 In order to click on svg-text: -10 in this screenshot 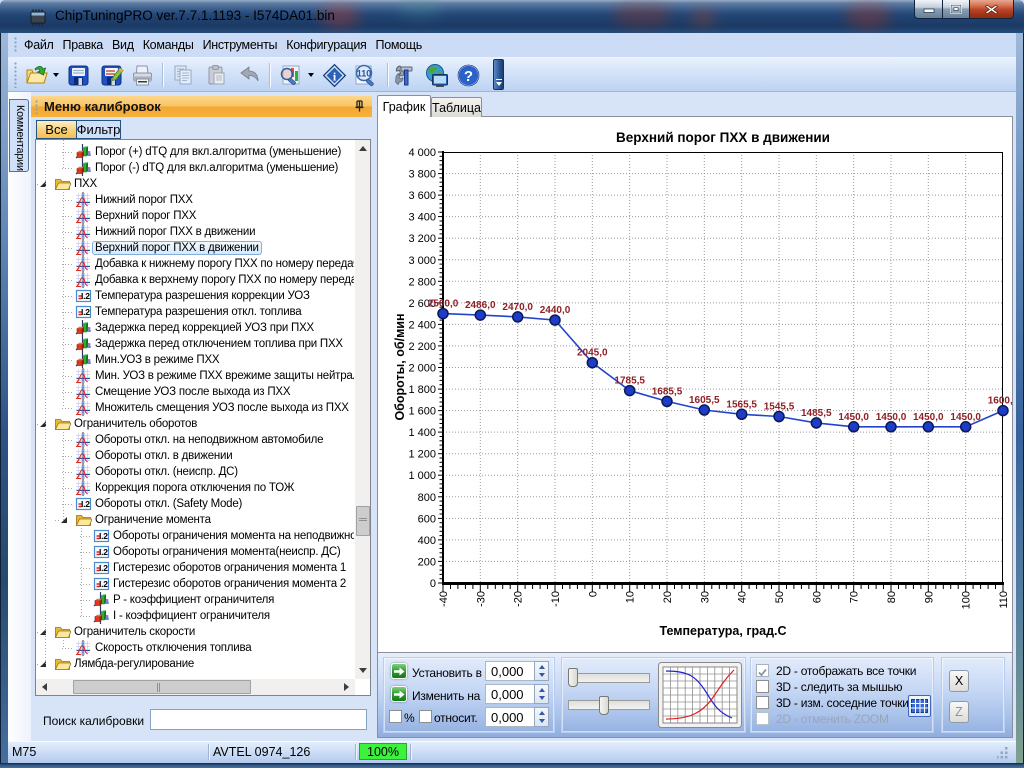, I will do `click(556, 599)`.